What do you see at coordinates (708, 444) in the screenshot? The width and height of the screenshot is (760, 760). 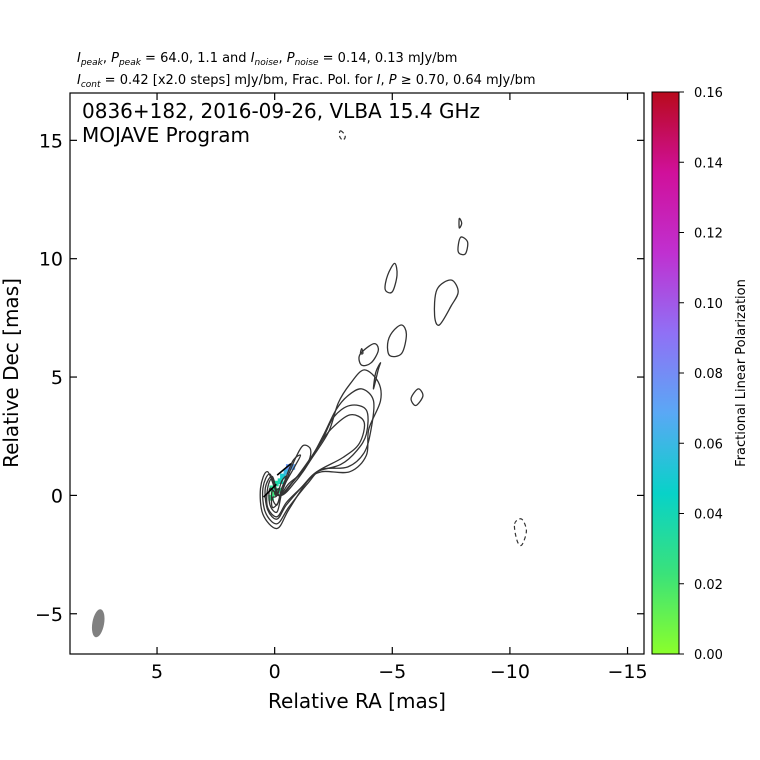 I see `colorbar-tick-label: 0.06` at bounding box center [708, 444].